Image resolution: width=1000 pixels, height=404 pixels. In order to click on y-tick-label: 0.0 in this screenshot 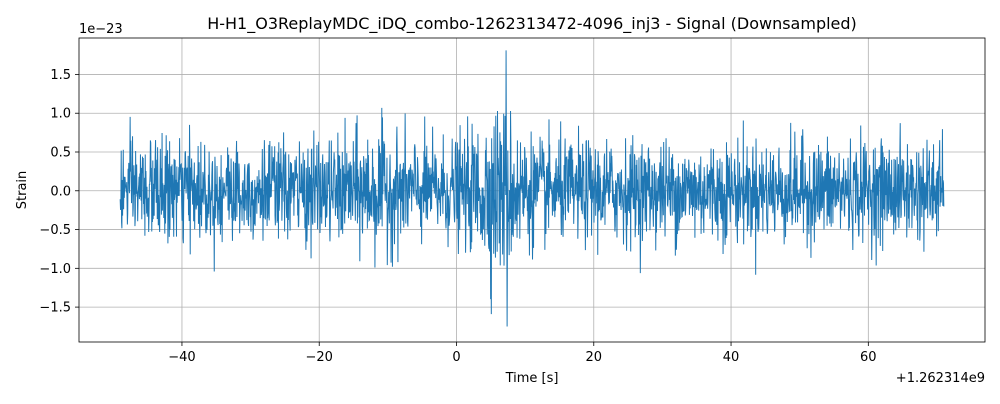, I will do `click(60, 191)`.